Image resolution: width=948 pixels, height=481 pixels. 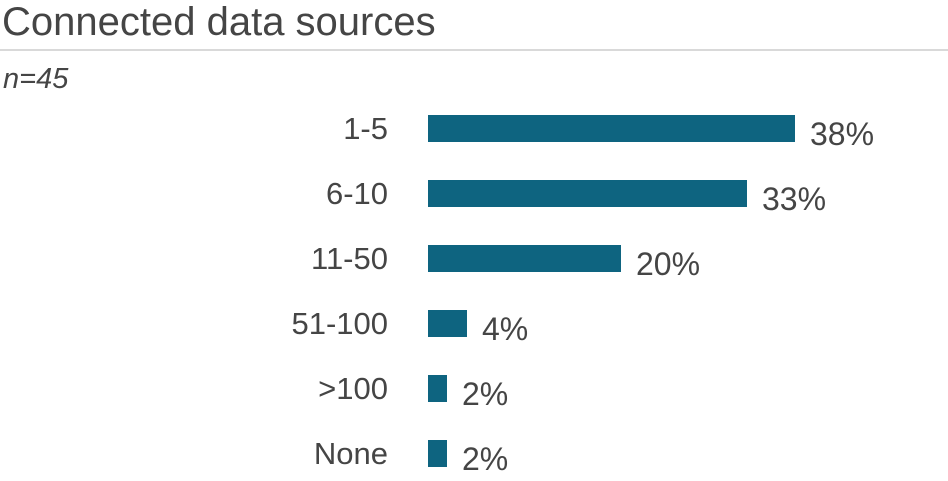 What do you see at coordinates (505, 329) in the screenshot?
I see `value-label: 4%` at bounding box center [505, 329].